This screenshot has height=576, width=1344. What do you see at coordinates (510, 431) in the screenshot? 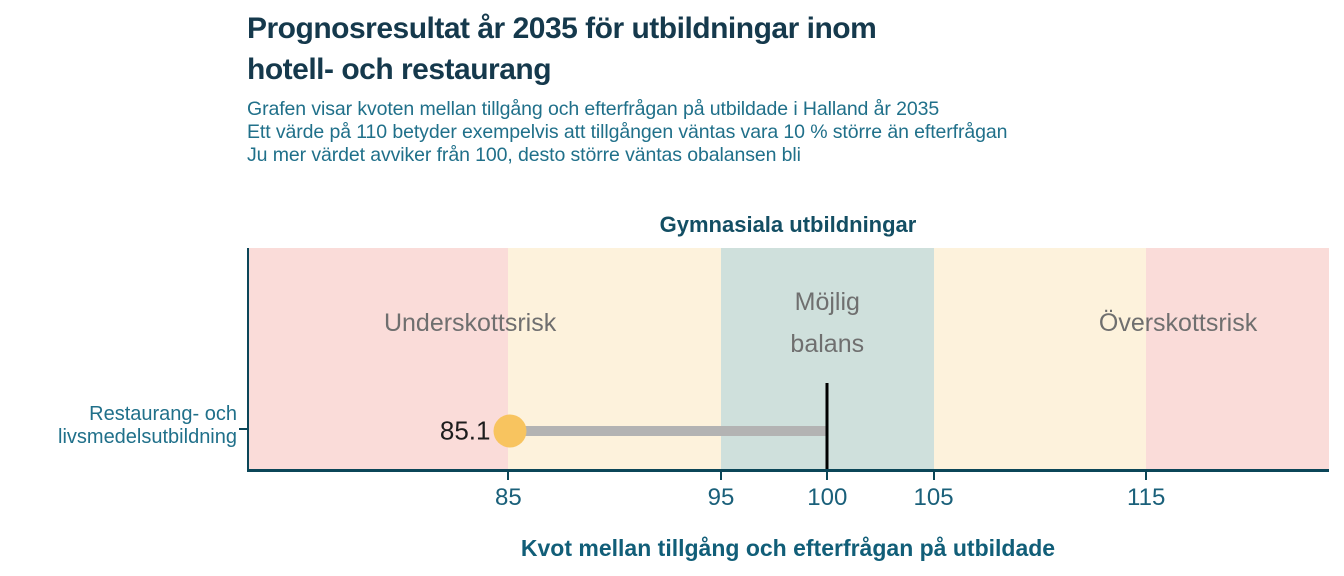
I see `value-dot` at bounding box center [510, 431].